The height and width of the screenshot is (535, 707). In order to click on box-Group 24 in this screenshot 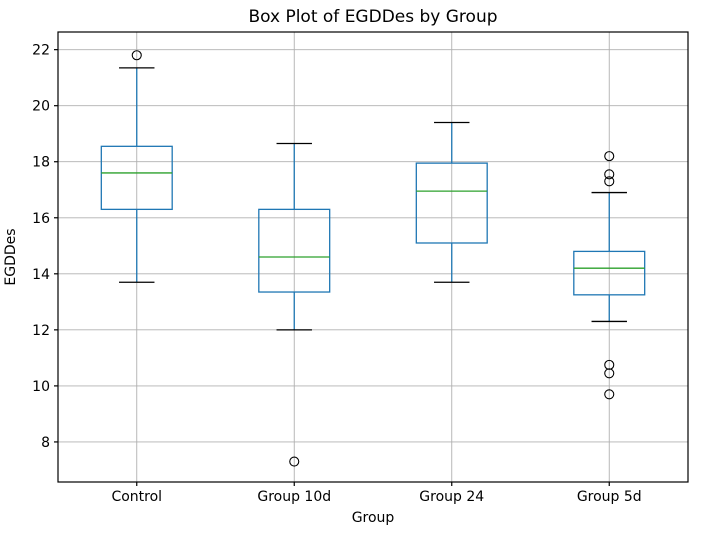, I will do `click(451, 203)`.